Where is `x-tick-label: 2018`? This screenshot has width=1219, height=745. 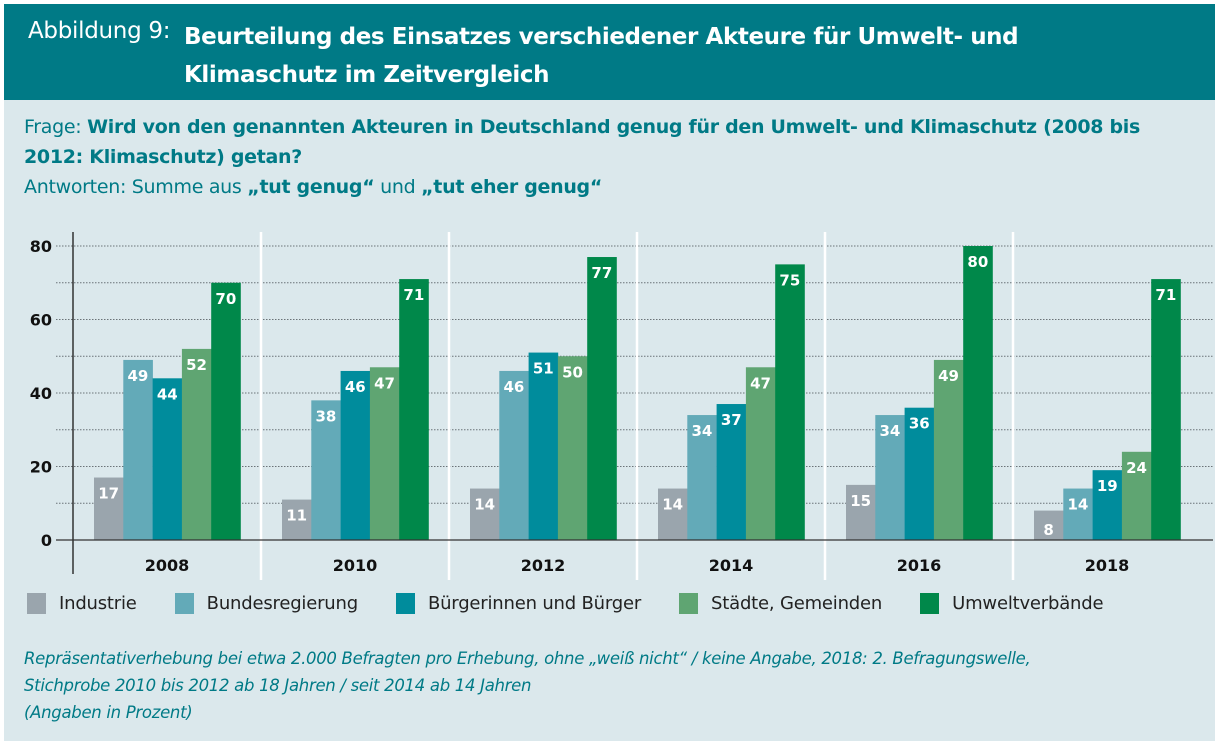
x-tick-label: 2018 is located at coordinates (1107, 565).